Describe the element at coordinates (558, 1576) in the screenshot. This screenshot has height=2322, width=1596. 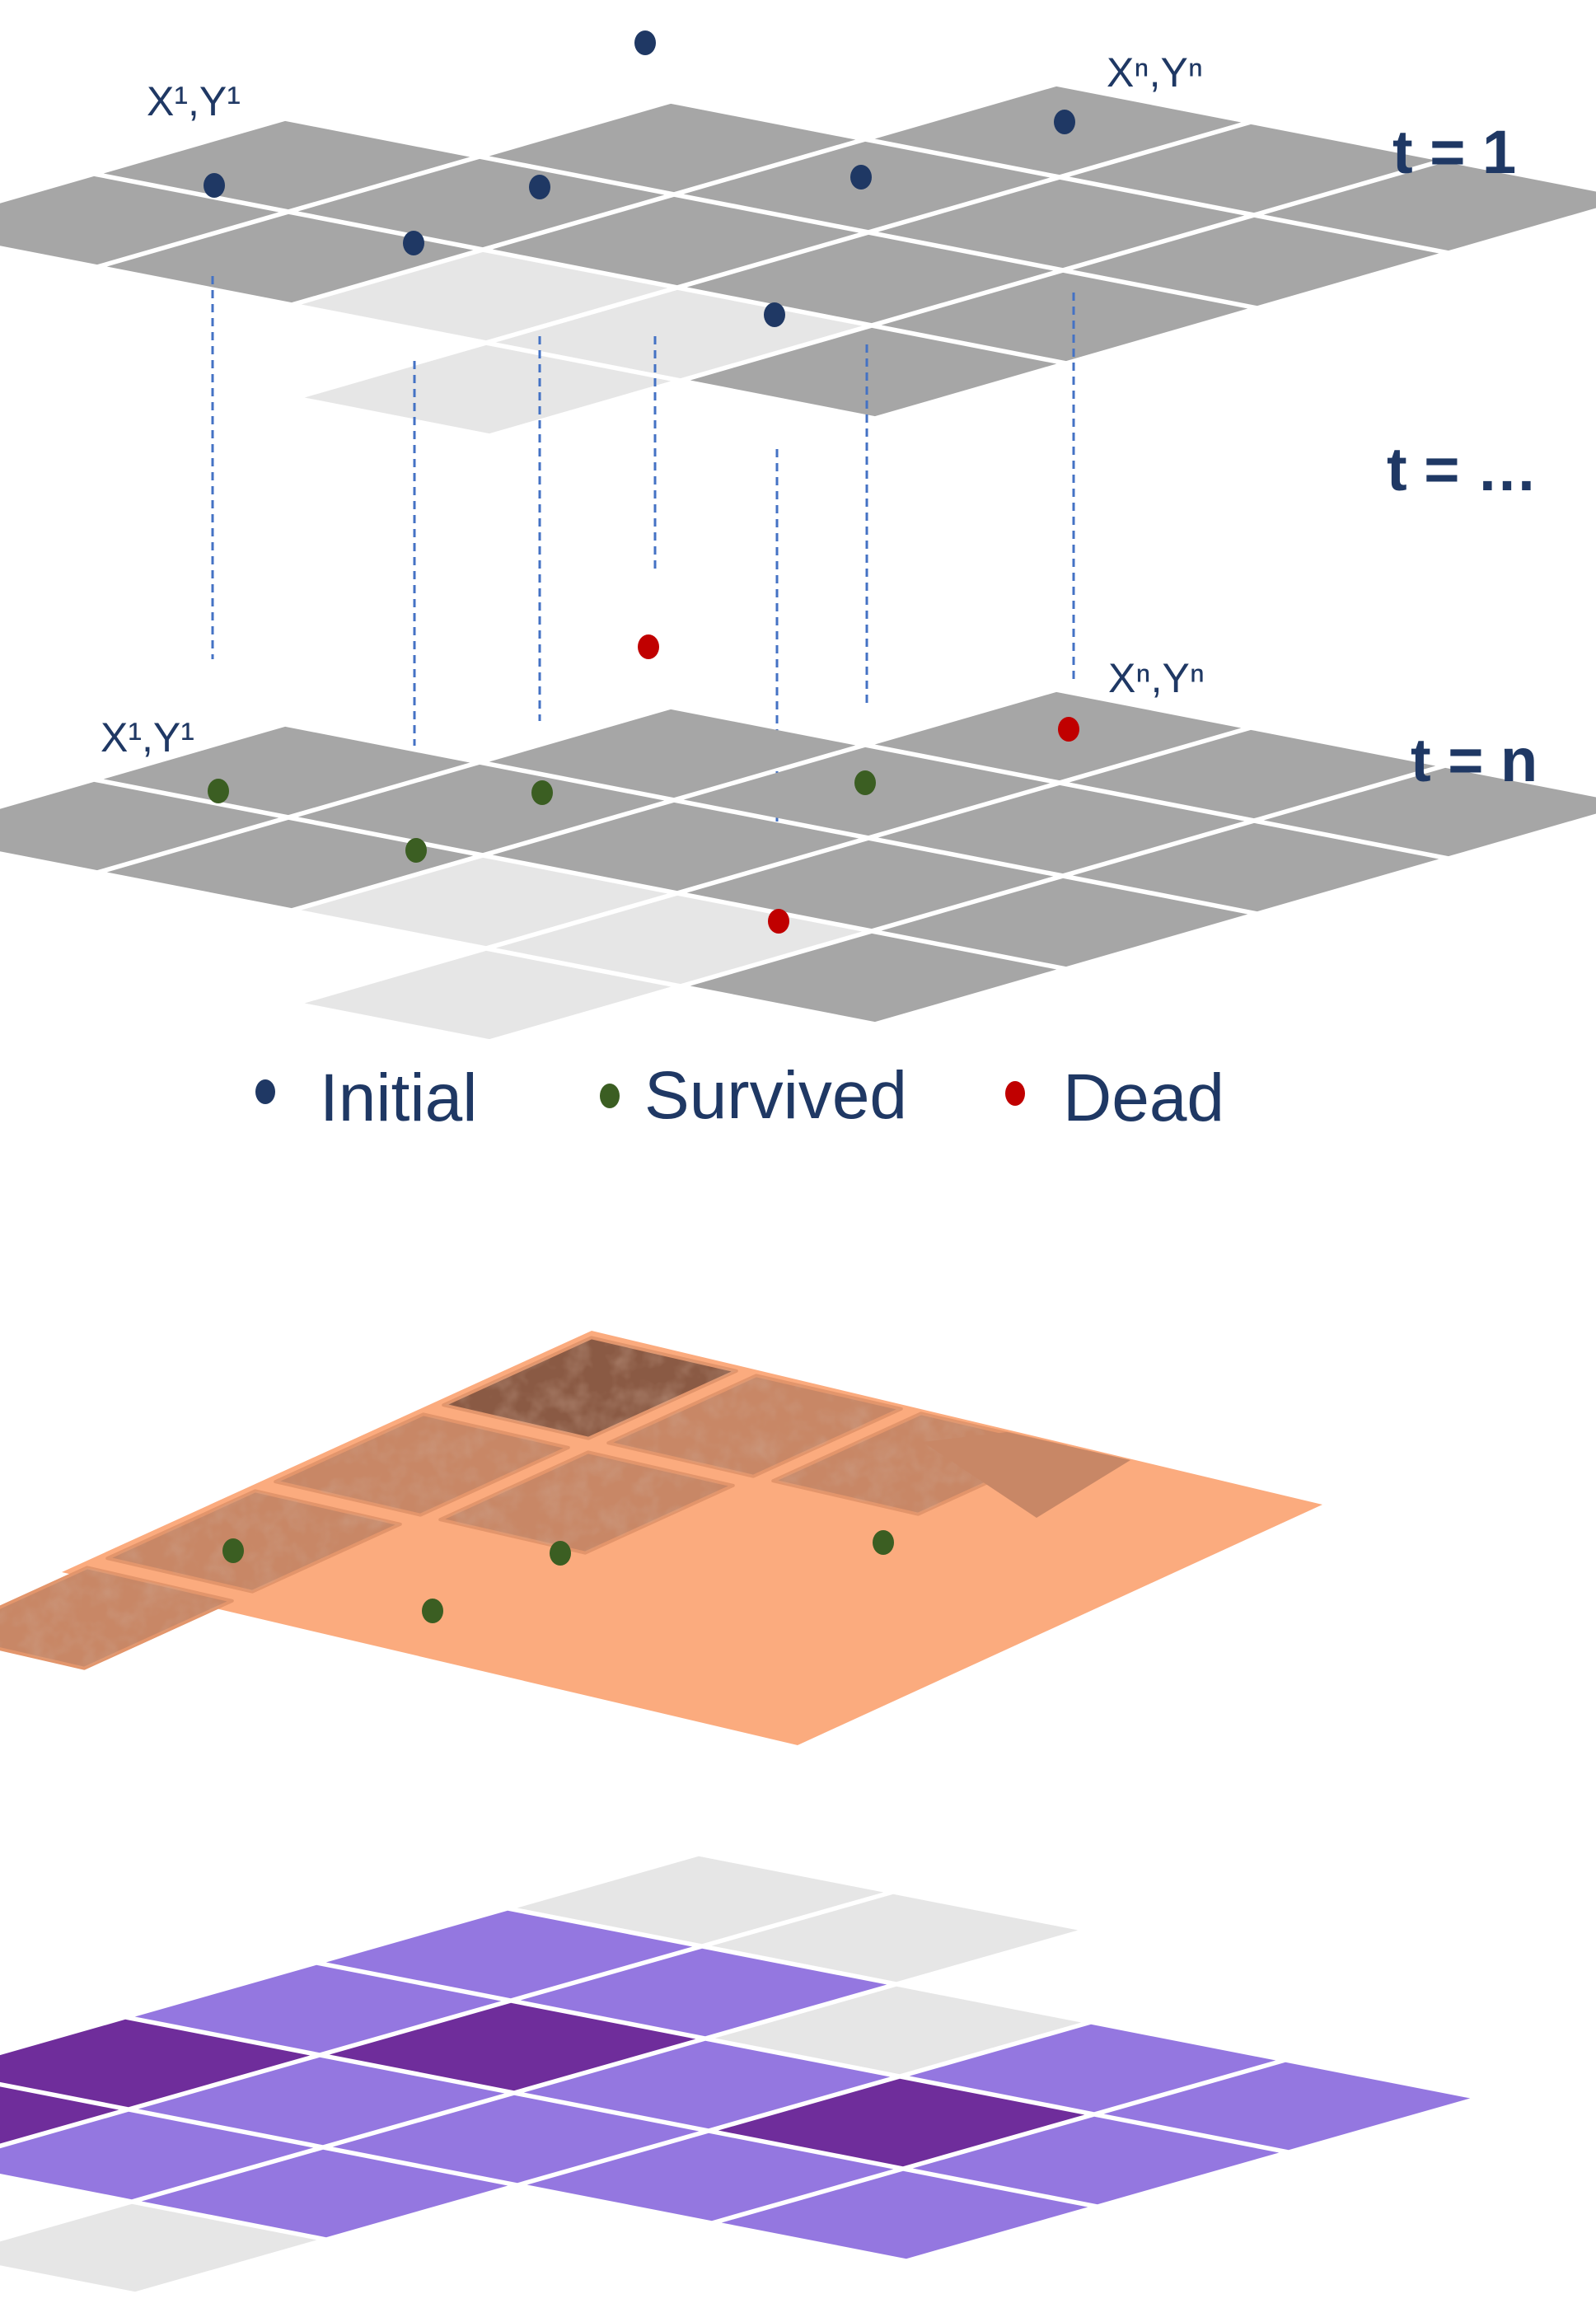
I see `terrain-points` at that location.